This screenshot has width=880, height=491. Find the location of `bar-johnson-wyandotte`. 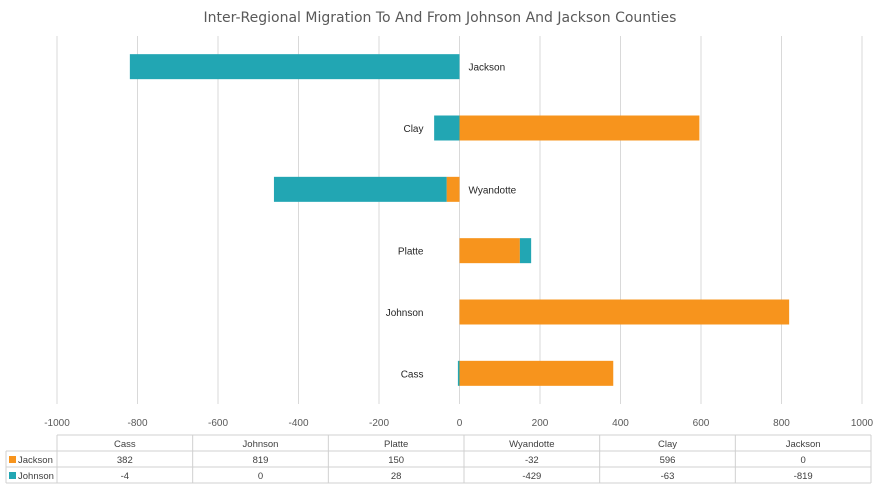

bar-johnson-wyandotte is located at coordinates (360, 189).